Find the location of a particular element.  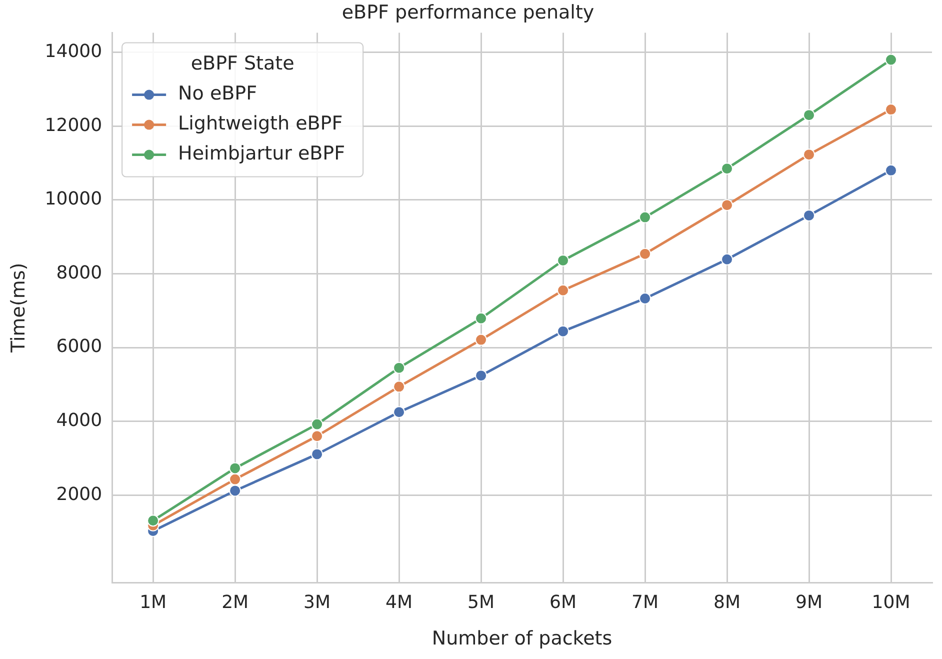

chart-title: eBPF performance penalty is located at coordinates (468, 12).